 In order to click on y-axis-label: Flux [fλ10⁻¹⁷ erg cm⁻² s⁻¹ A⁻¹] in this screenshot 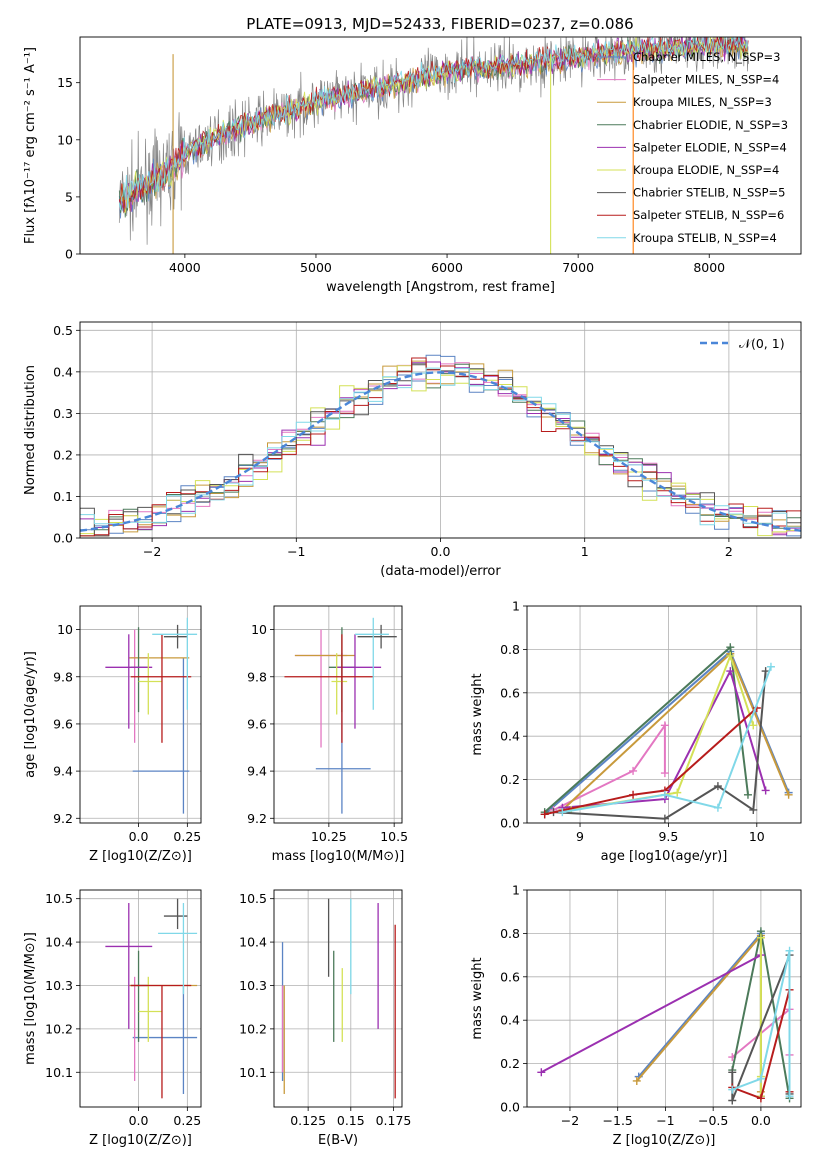, I will do `click(30, 145)`.